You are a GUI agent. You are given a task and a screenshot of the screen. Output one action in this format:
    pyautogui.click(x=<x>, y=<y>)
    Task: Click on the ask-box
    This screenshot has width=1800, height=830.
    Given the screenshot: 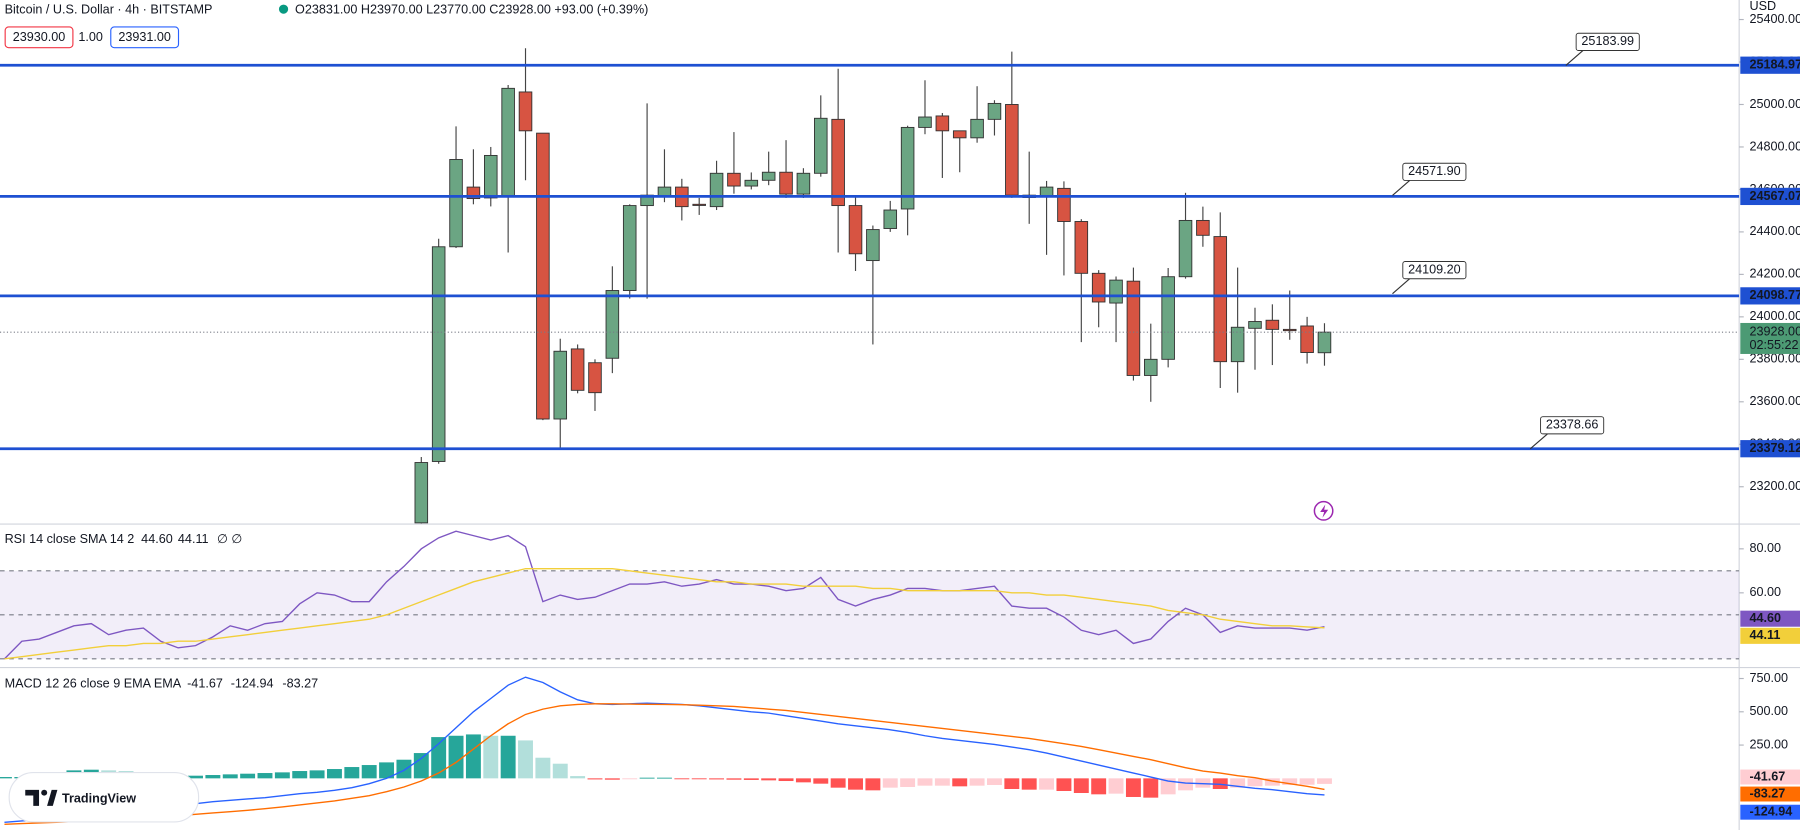 What is the action you would take?
    pyautogui.click(x=145, y=37)
    